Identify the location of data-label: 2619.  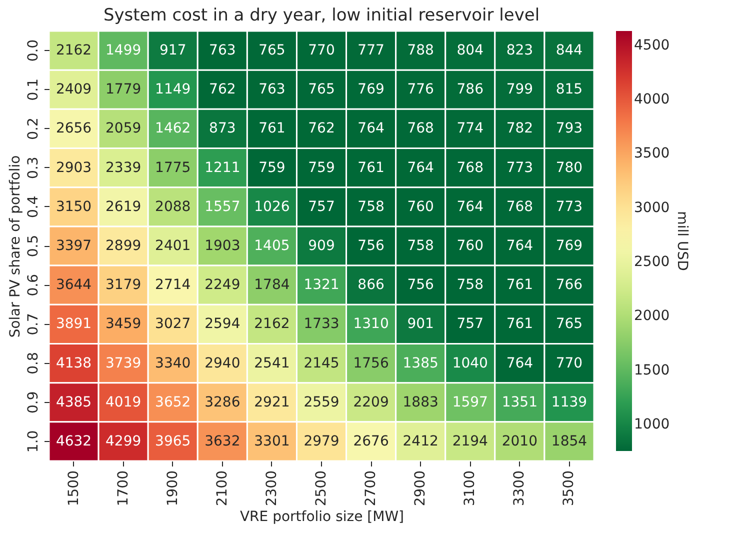
(124, 206).